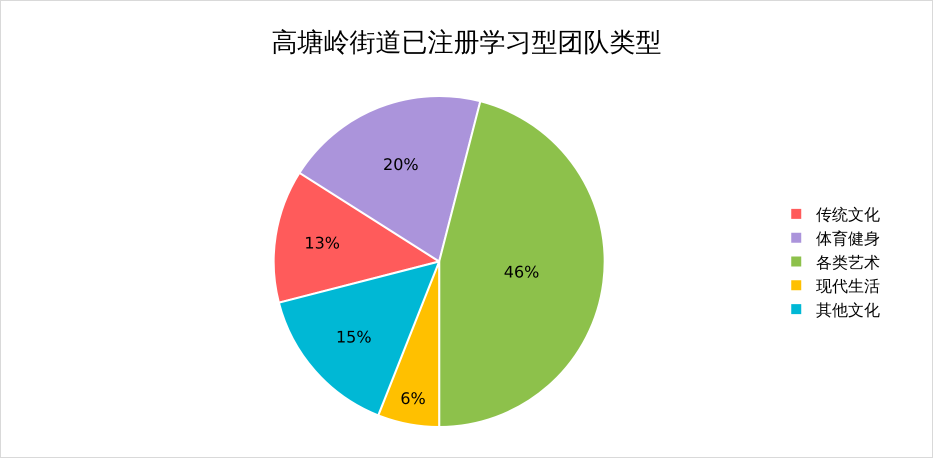  I want to click on data-label: 20%, so click(401, 164).